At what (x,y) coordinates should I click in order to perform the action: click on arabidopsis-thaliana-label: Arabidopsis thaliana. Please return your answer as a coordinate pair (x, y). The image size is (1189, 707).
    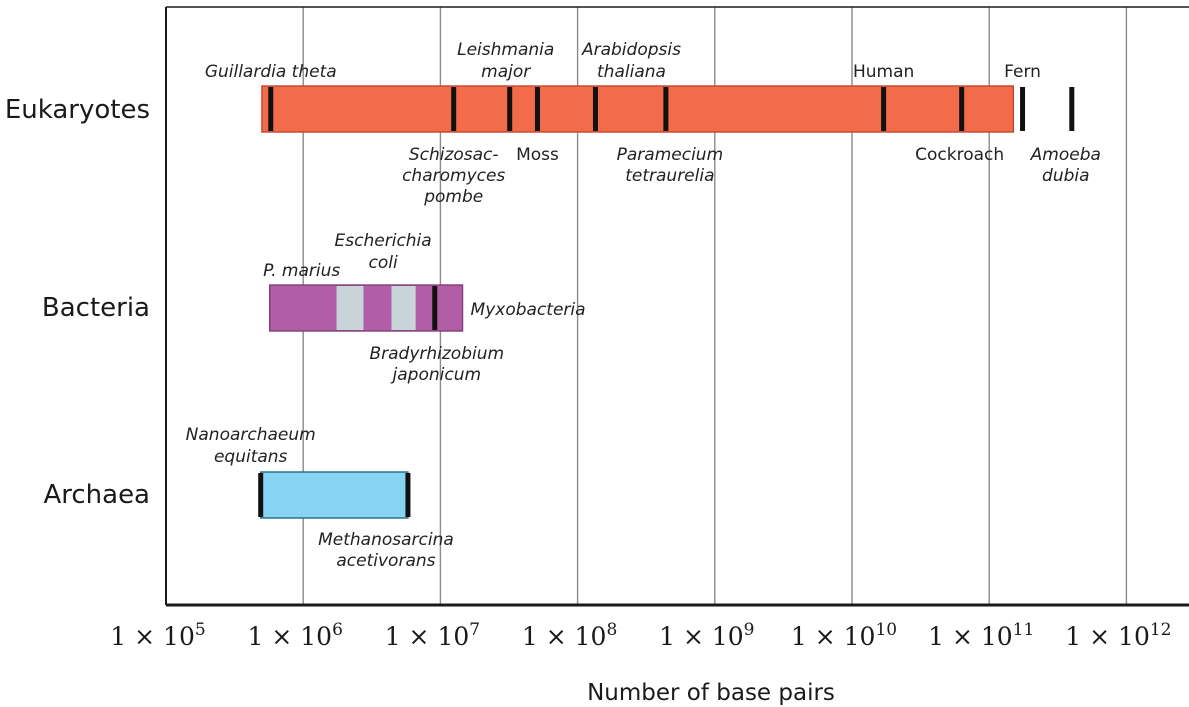
    Looking at the image, I should click on (631, 61).